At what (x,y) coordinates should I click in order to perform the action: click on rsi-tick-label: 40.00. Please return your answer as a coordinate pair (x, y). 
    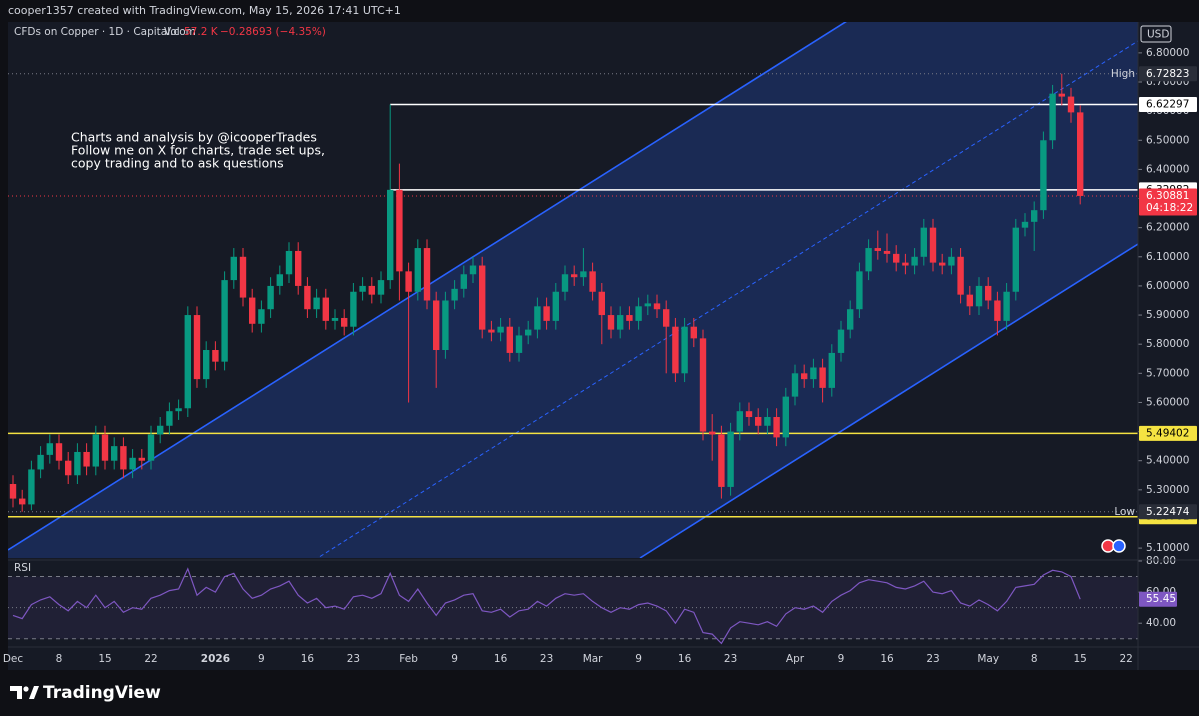
    Looking at the image, I should click on (1161, 623).